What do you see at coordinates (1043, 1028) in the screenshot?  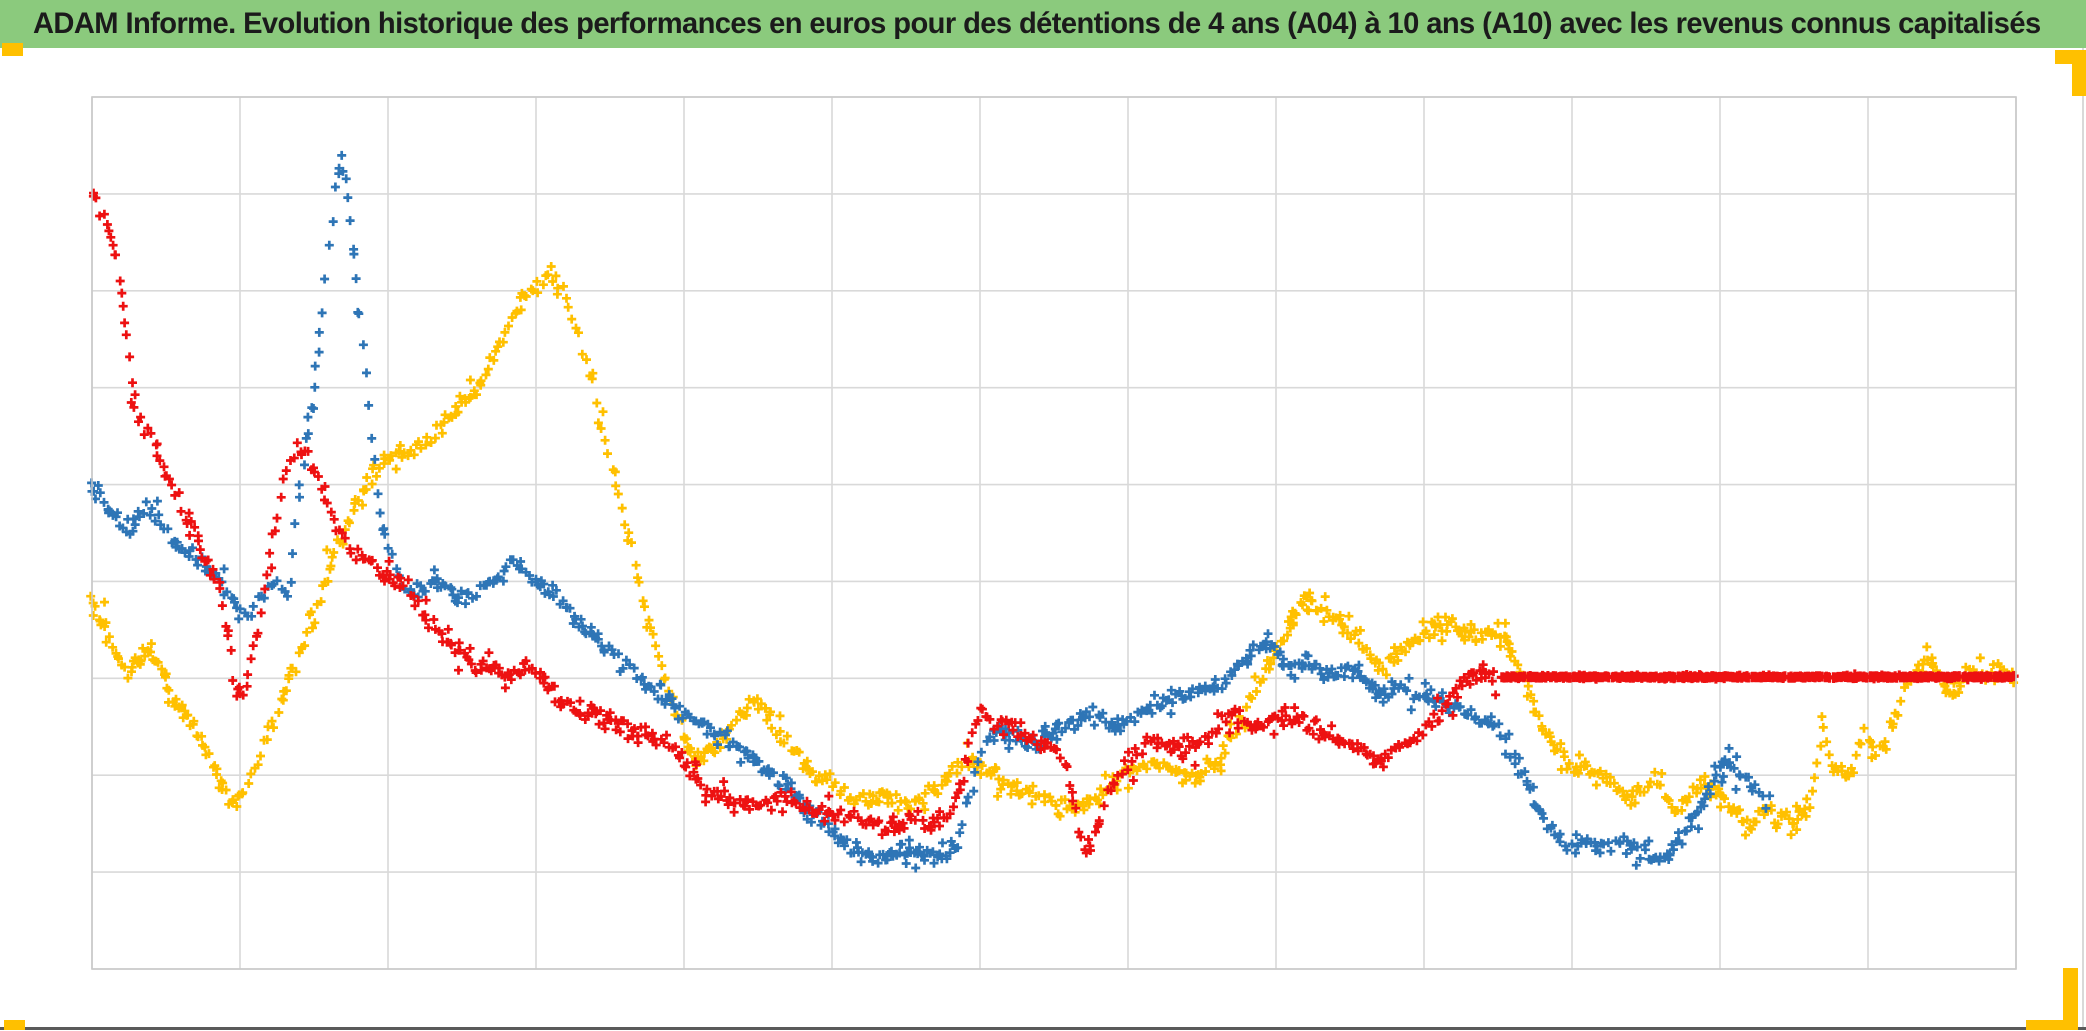 I see `sheet-bottom-border` at bounding box center [1043, 1028].